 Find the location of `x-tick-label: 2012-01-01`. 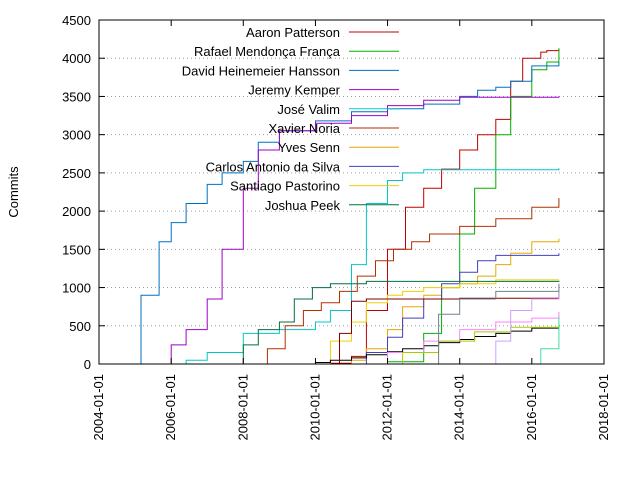

x-tick-label: 2012-01-01 is located at coordinates (387, 407).